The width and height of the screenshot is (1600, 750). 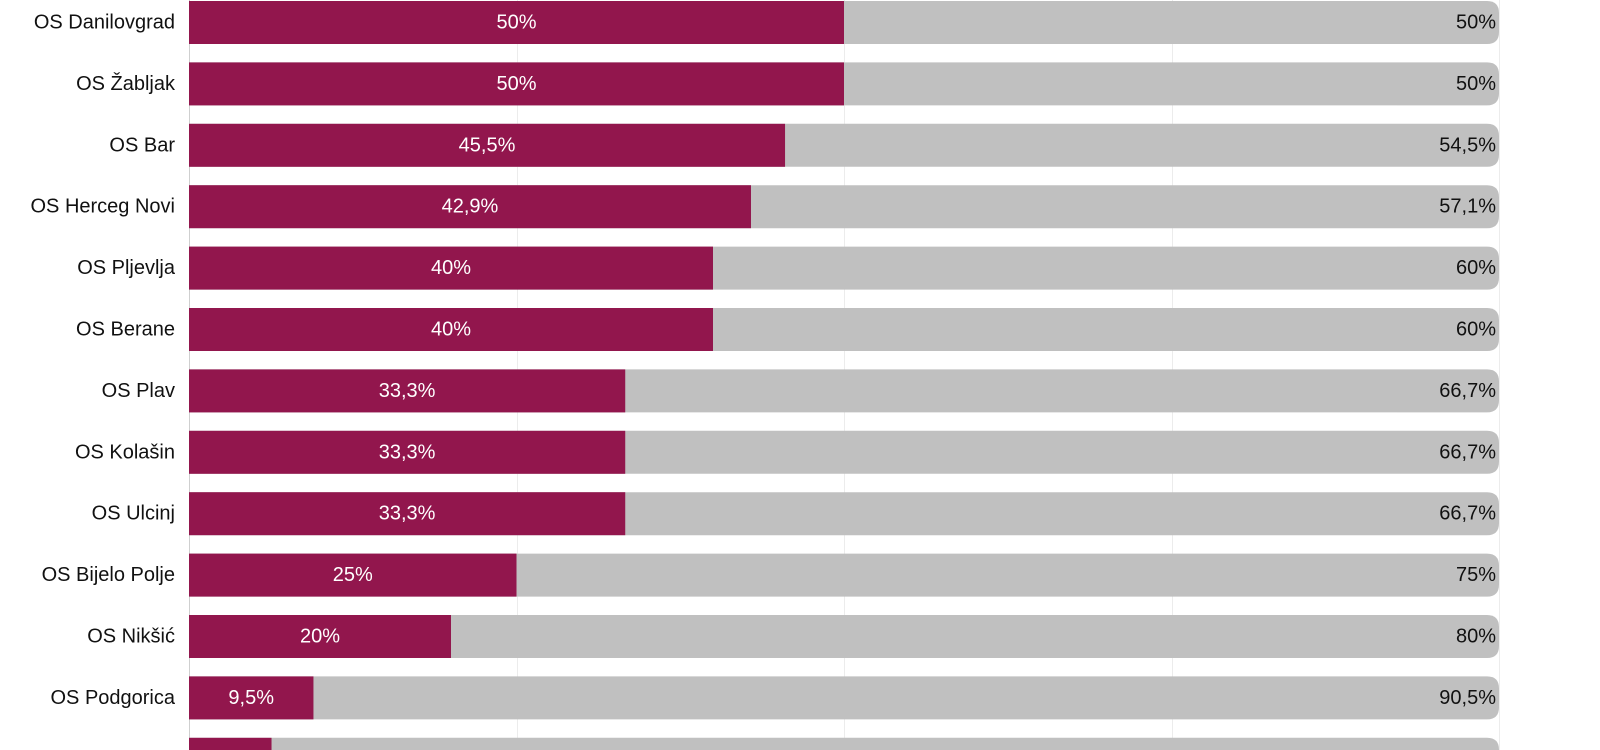 I want to click on remainder-label: 54,5%, so click(x=1467, y=145).